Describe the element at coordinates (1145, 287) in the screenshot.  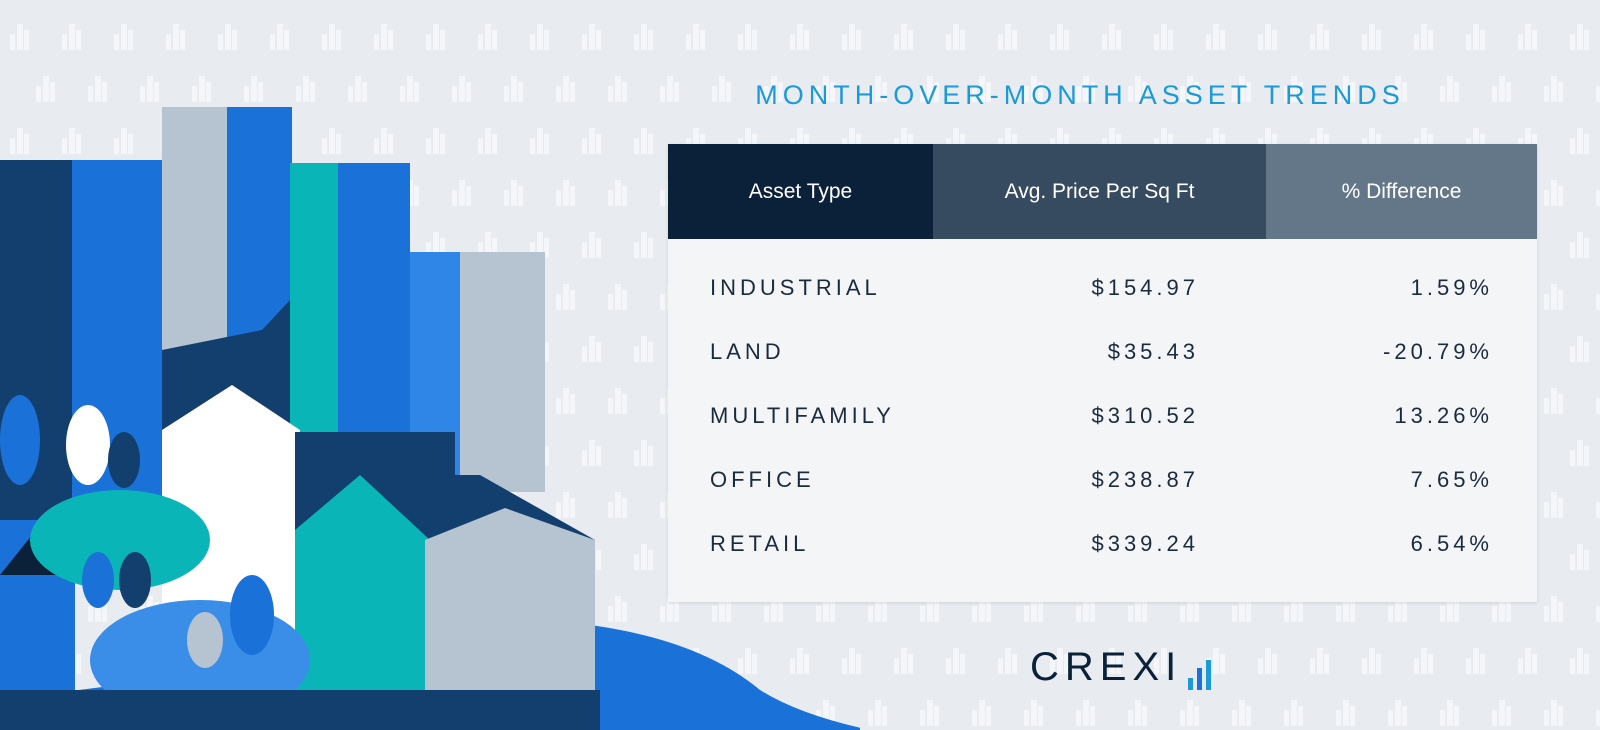
I see `price-cell: $154.97` at that location.